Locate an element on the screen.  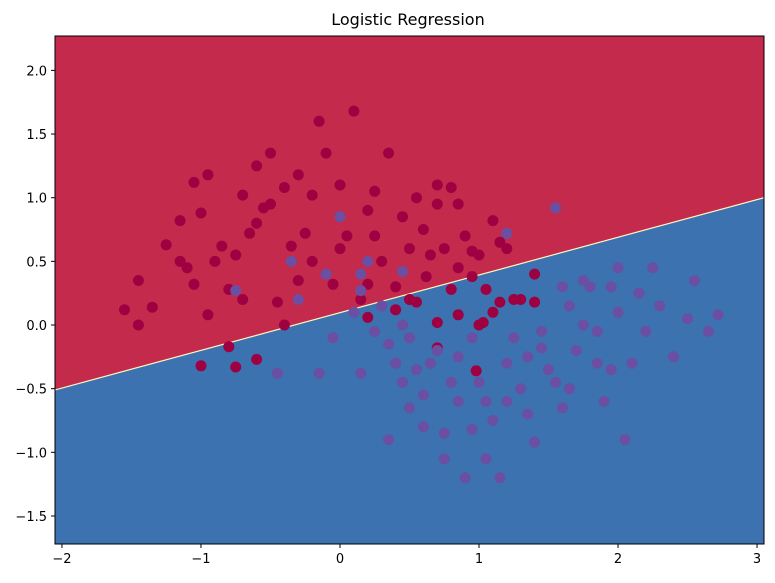
y-axis: −1.5 −1.0 −0.5 0.0 0.5 1.0 1.5 2.0 is located at coordinates (35, 294).